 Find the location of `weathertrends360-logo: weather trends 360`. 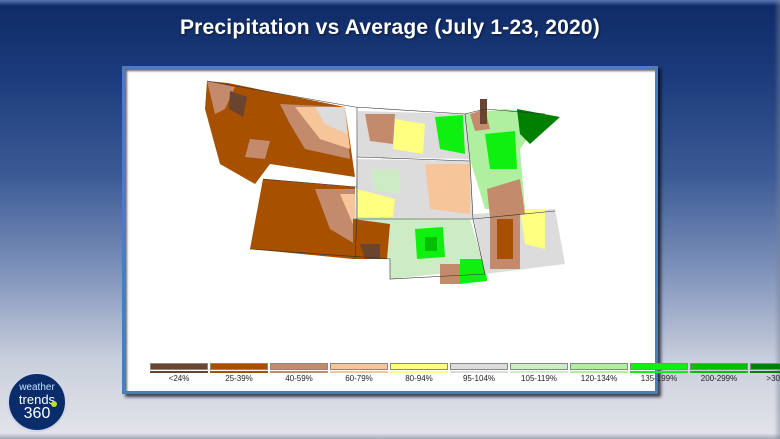

weathertrends360-logo: weather trends 360 is located at coordinates (37, 402).